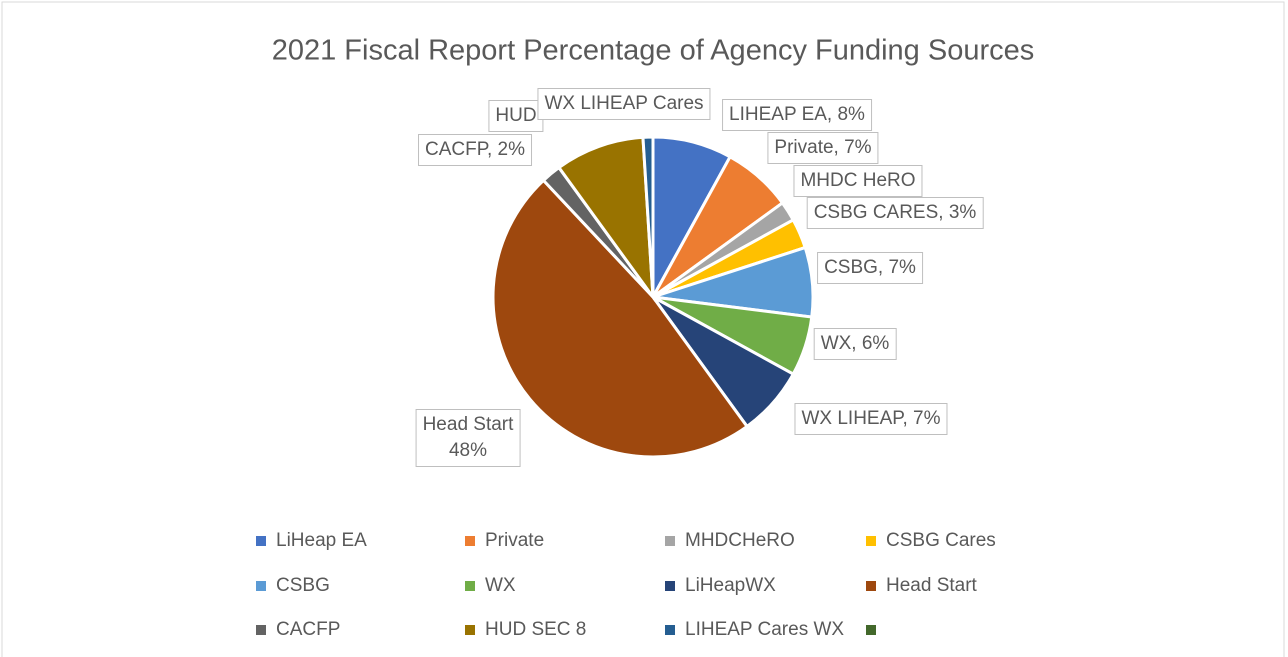  I want to click on legend-label: LiHeapWX, so click(730, 585).